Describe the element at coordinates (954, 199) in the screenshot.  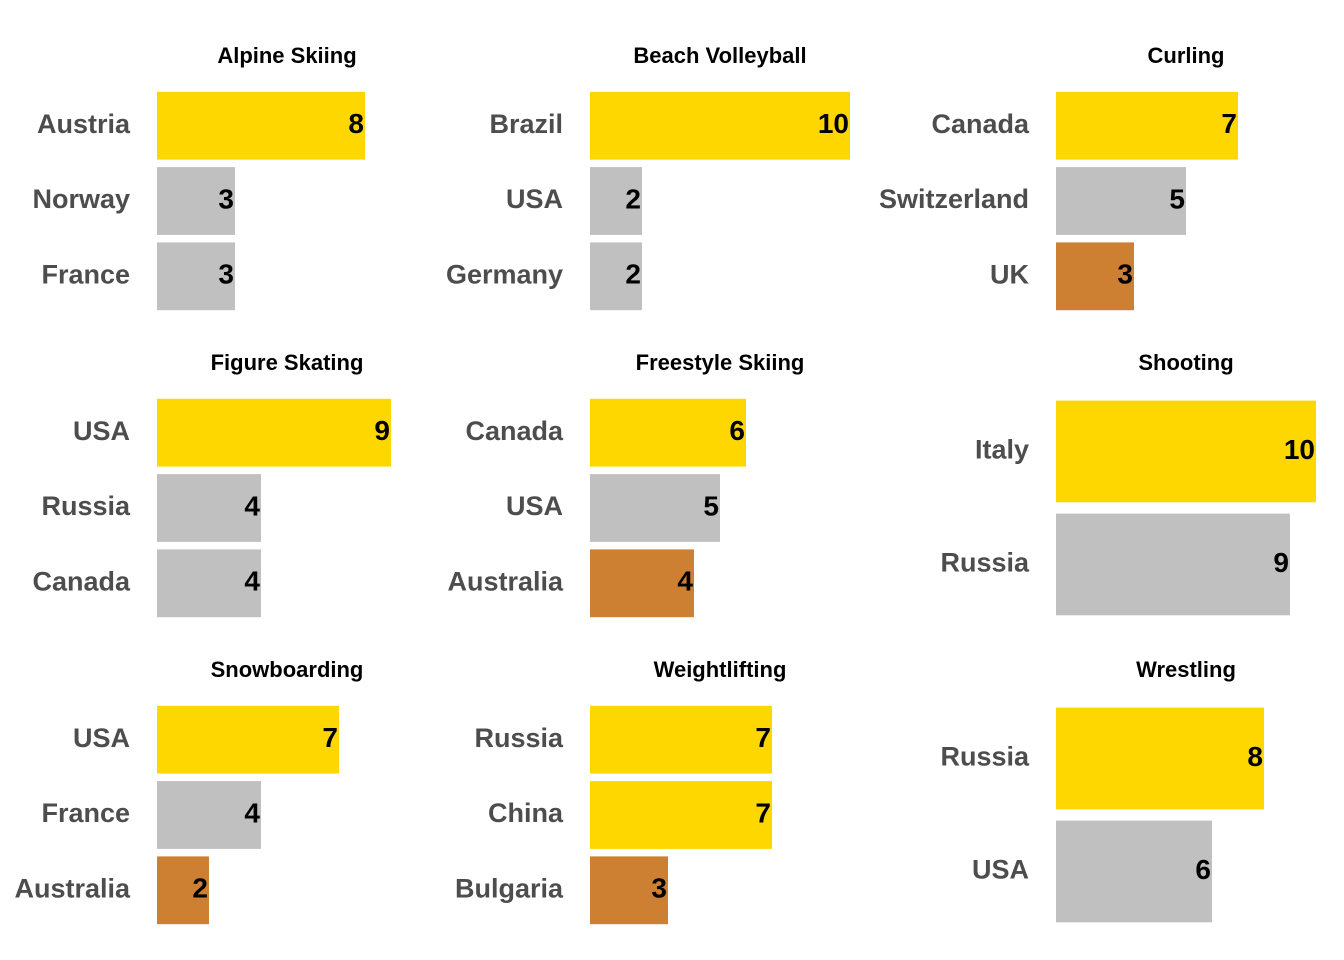
I see `category-label: Switzerland` at that location.